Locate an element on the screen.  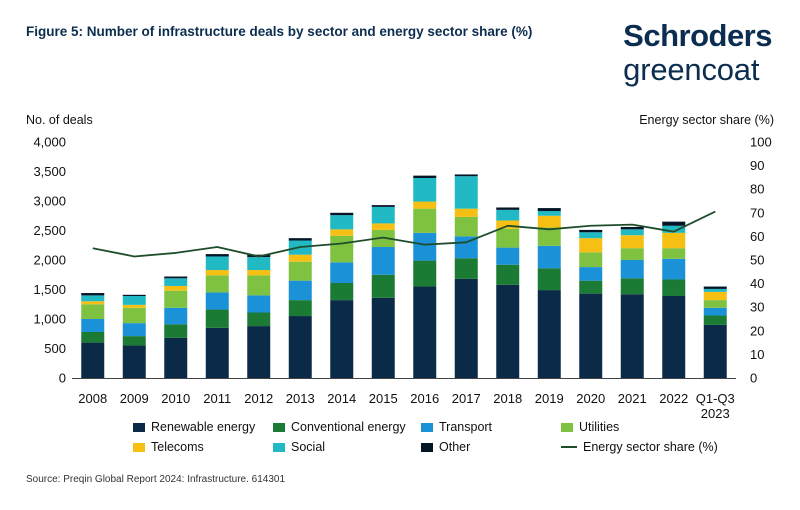
legend-label-energy-share: Energy sector share (%) is located at coordinates (650, 447).